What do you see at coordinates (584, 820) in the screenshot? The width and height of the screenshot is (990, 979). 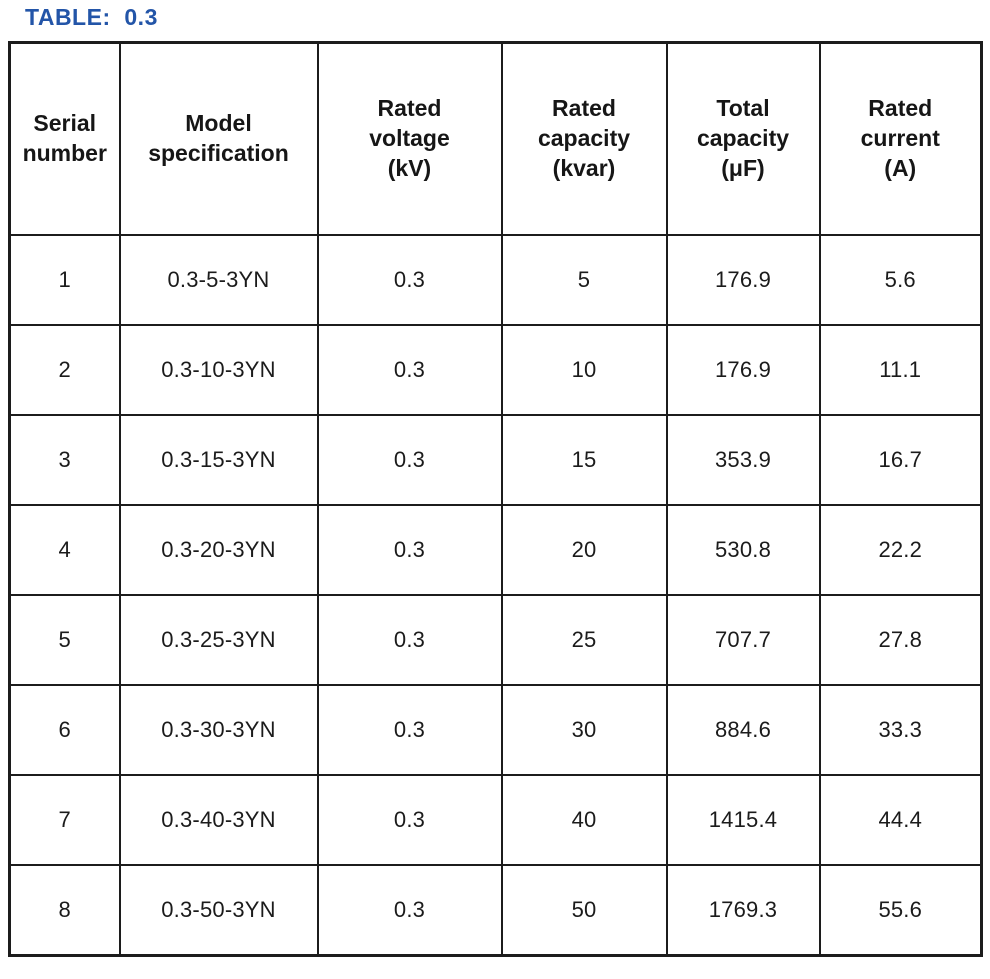 I see `cell-capacity: 40` at bounding box center [584, 820].